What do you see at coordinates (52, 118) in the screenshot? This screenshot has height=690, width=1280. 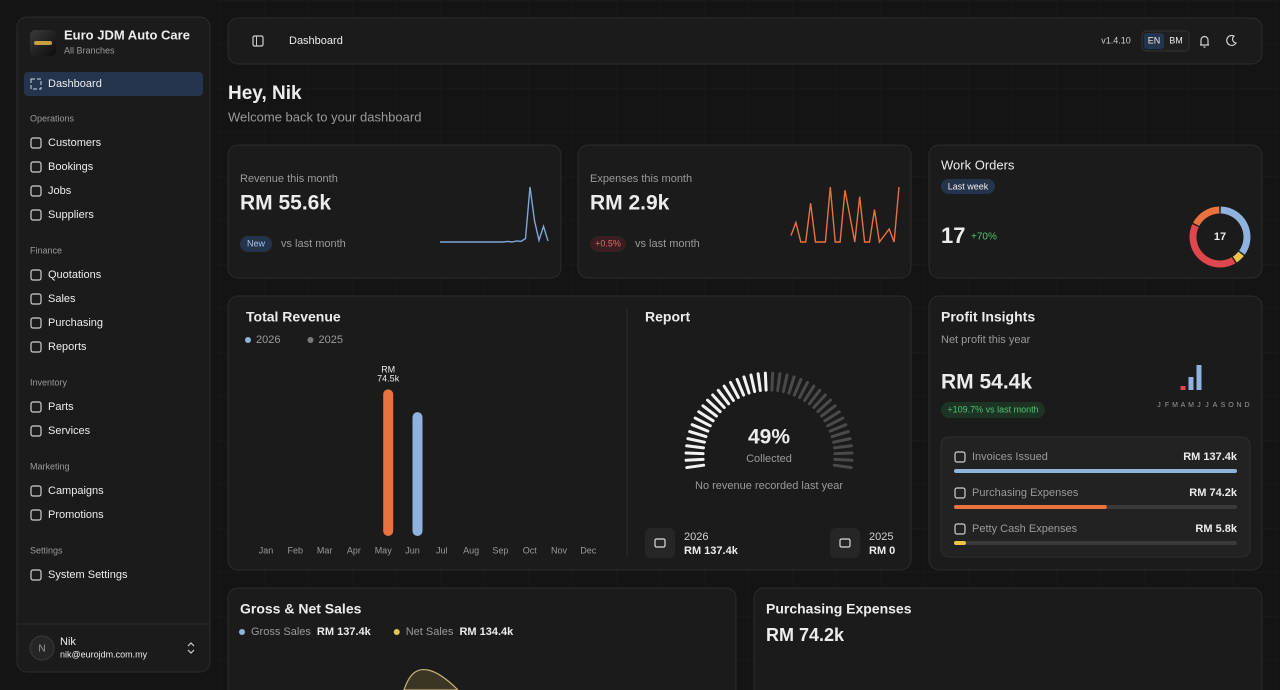 I see `nav-section-title: Operations` at bounding box center [52, 118].